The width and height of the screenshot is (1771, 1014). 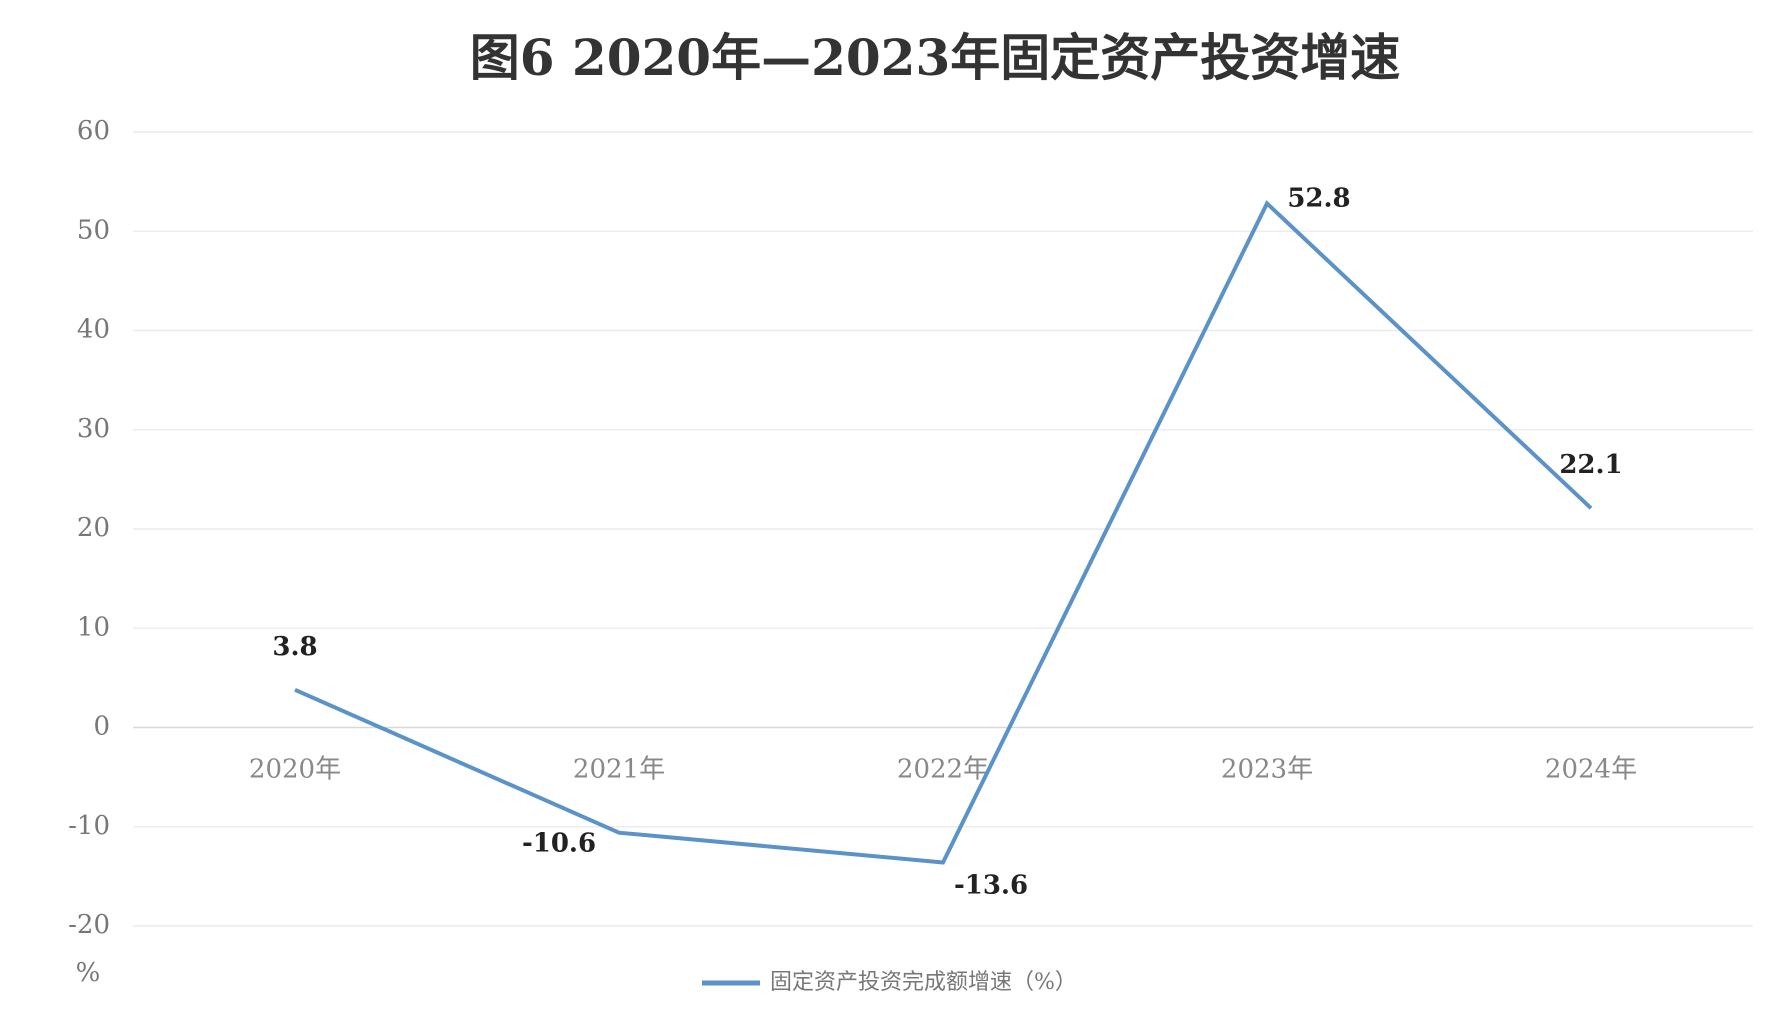 I want to click on y-tick-label: 60, so click(x=93, y=131).